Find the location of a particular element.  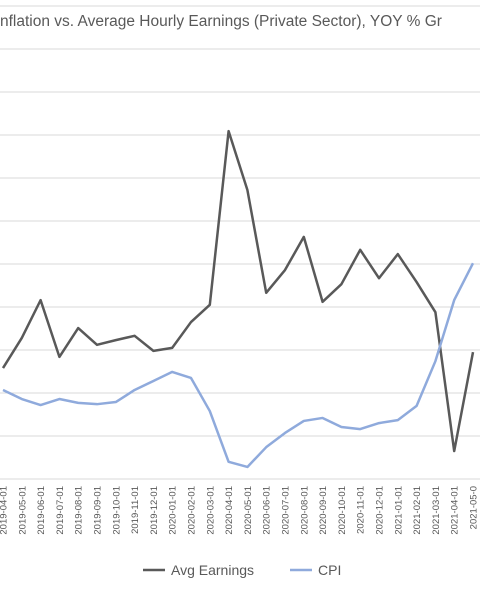

x-tick-label: 2020-11-01 is located at coordinates (361, 510).